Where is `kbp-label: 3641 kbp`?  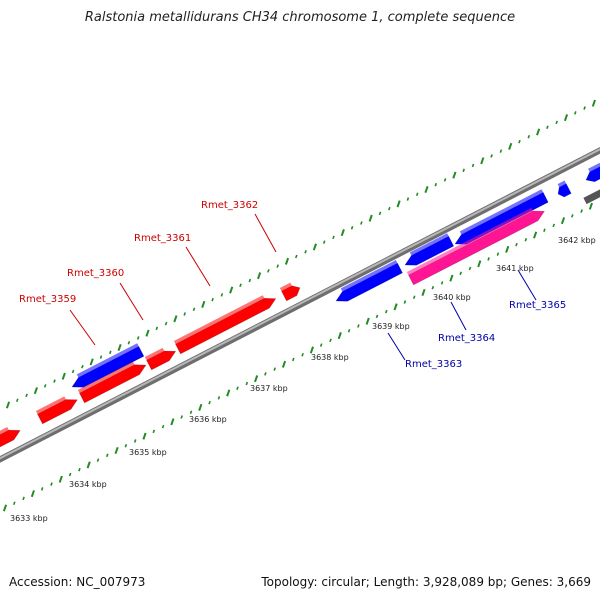 kbp-label: 3641 kbp is located at coordinates (515, 268).